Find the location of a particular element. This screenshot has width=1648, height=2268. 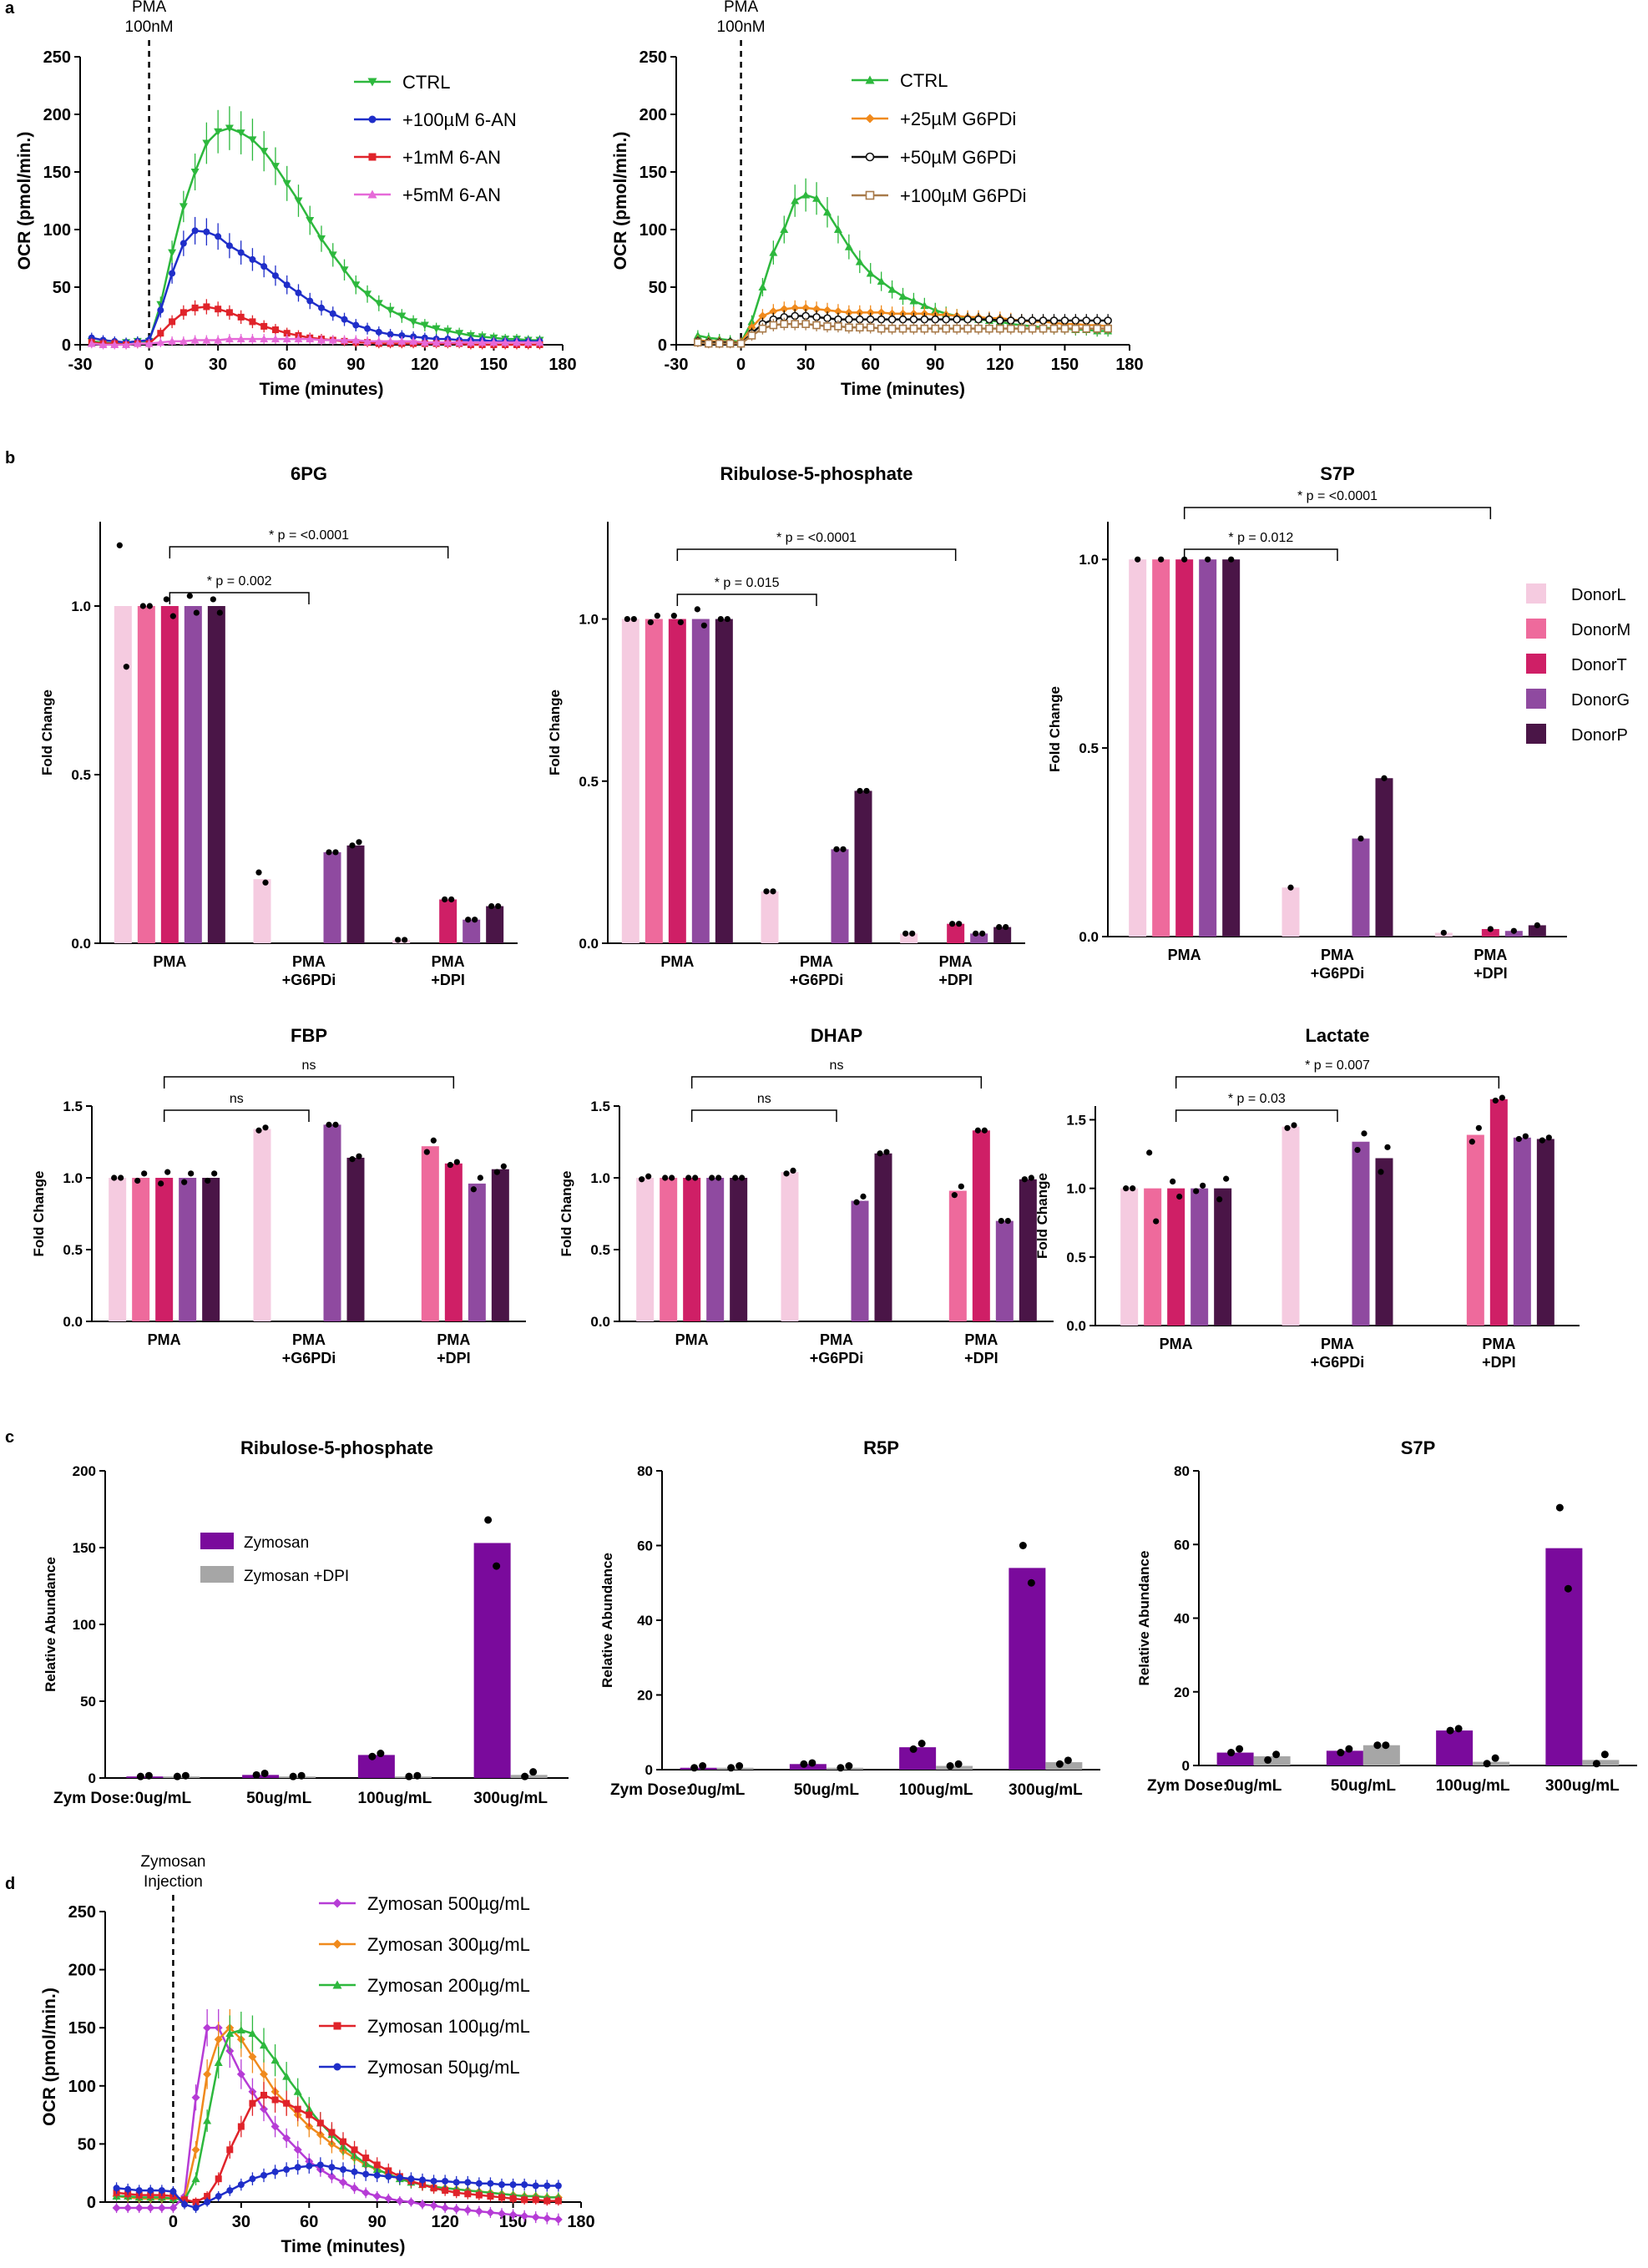

y-tick-label: 0 is located at coordinates (662, 345).